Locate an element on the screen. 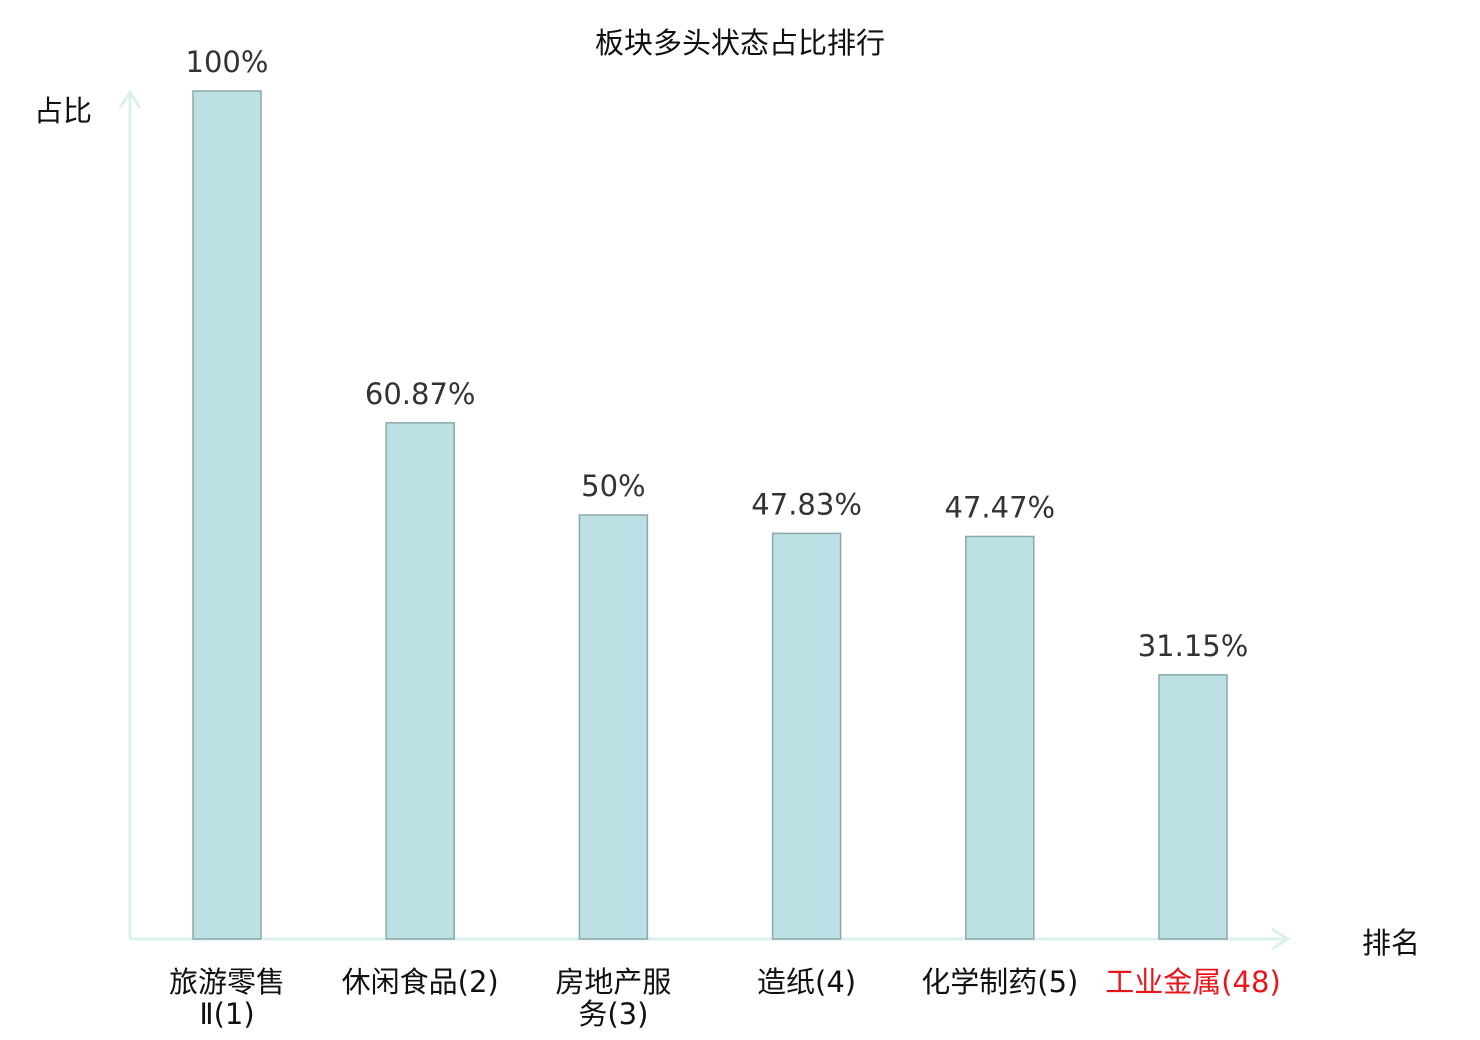 Image resolution: width=1480 pixels, height=1040 pixels. x-tick-label-line: 休闲食品(2) is located at coordinates (420, 982).